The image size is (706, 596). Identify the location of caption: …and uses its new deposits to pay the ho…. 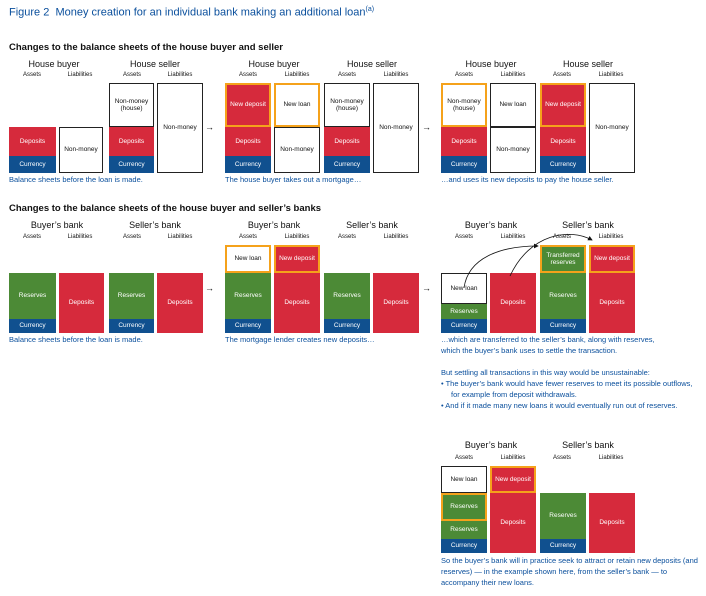
(527, 179).